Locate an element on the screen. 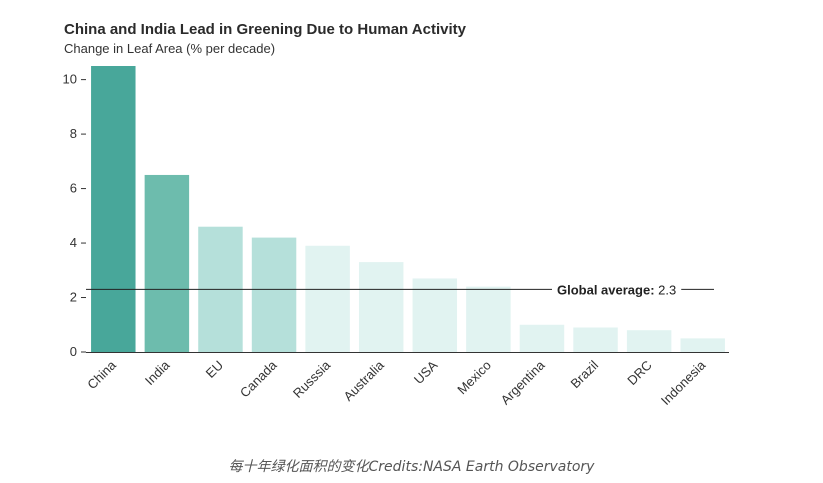 The image size is (823, 483). x-tick-label: India is located at coordinates (157, 372).